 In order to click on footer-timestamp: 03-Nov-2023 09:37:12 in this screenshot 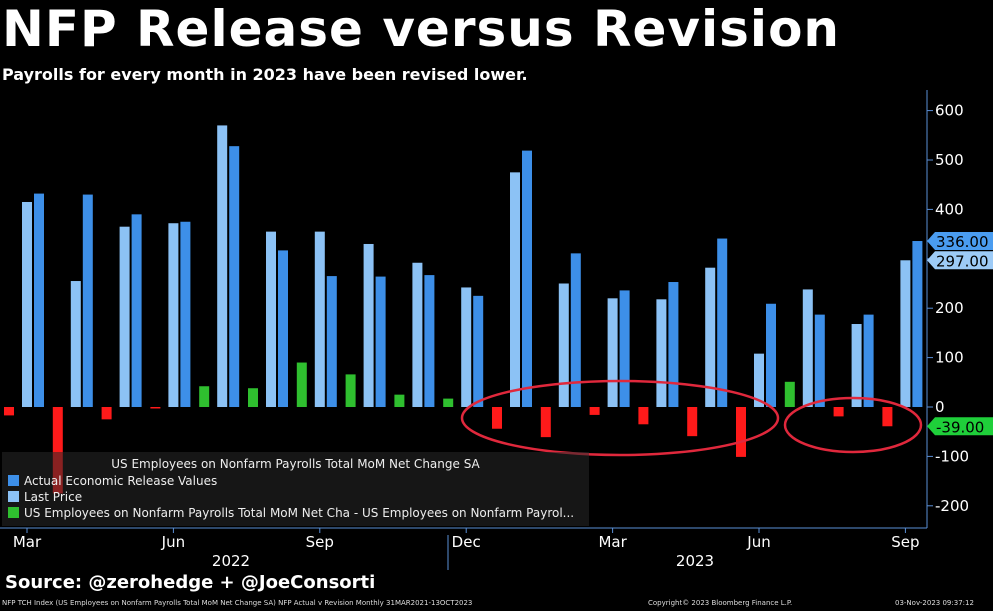, I will do `click(934, 603)`.